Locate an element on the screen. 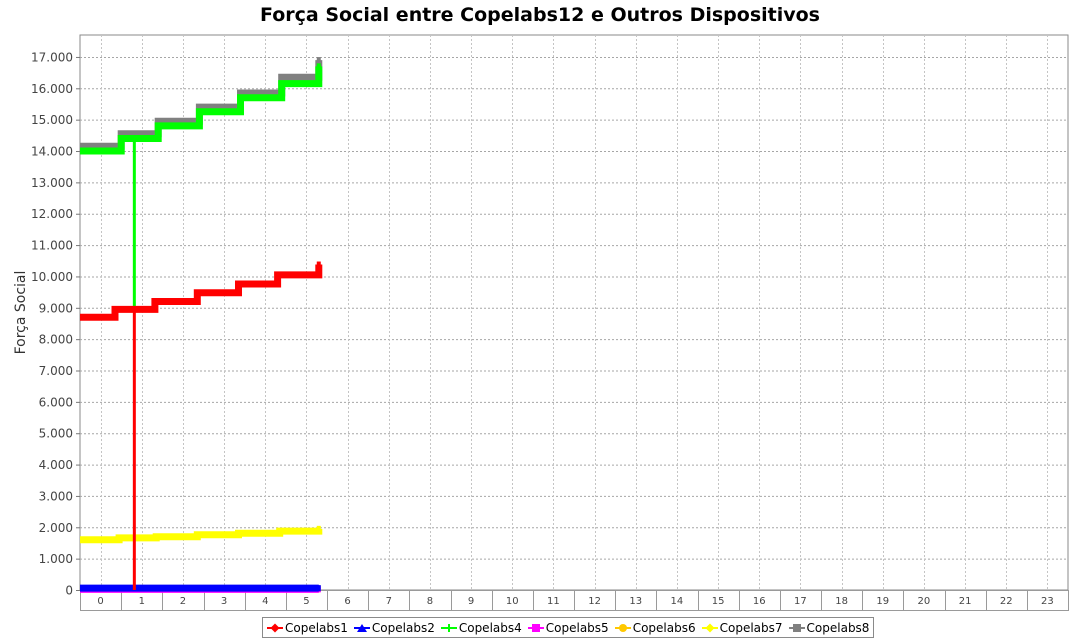 The image size is (1080, 640). x-tick-label: 11 is located at coordinates (553, 601).